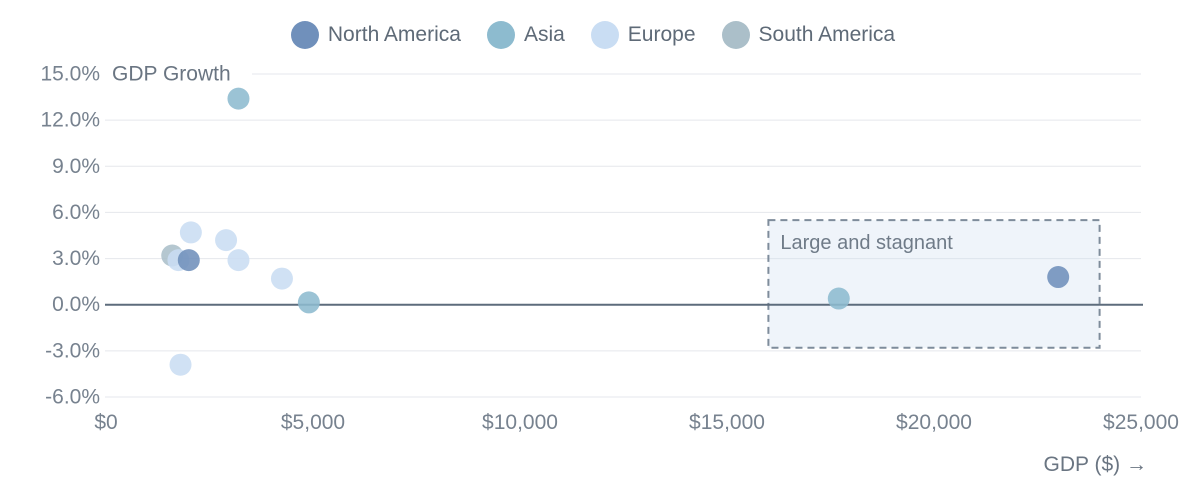 This screenshot has width=1186, height=492. Describe the element at coordinates (72, 397) in the screenshot. I see `y-tick-label--6.0%: -6.0%` at that location.